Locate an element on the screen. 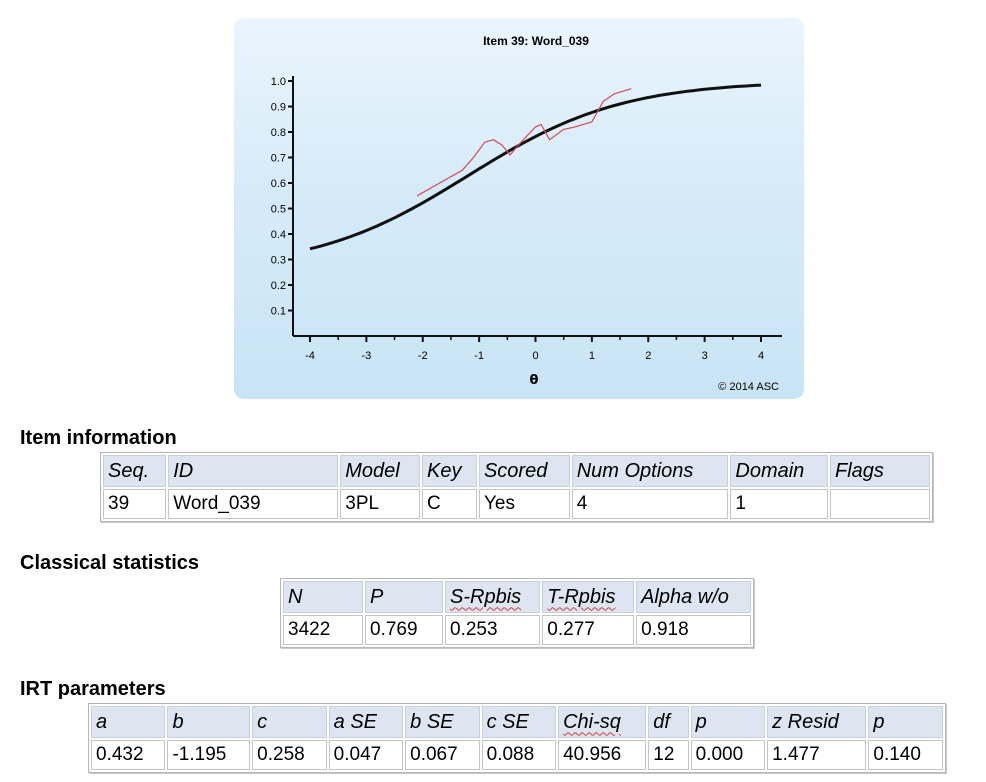 The height and width of the screenshot is (782, 986). cell-n: 3422 is located at coordinates (323, 630).